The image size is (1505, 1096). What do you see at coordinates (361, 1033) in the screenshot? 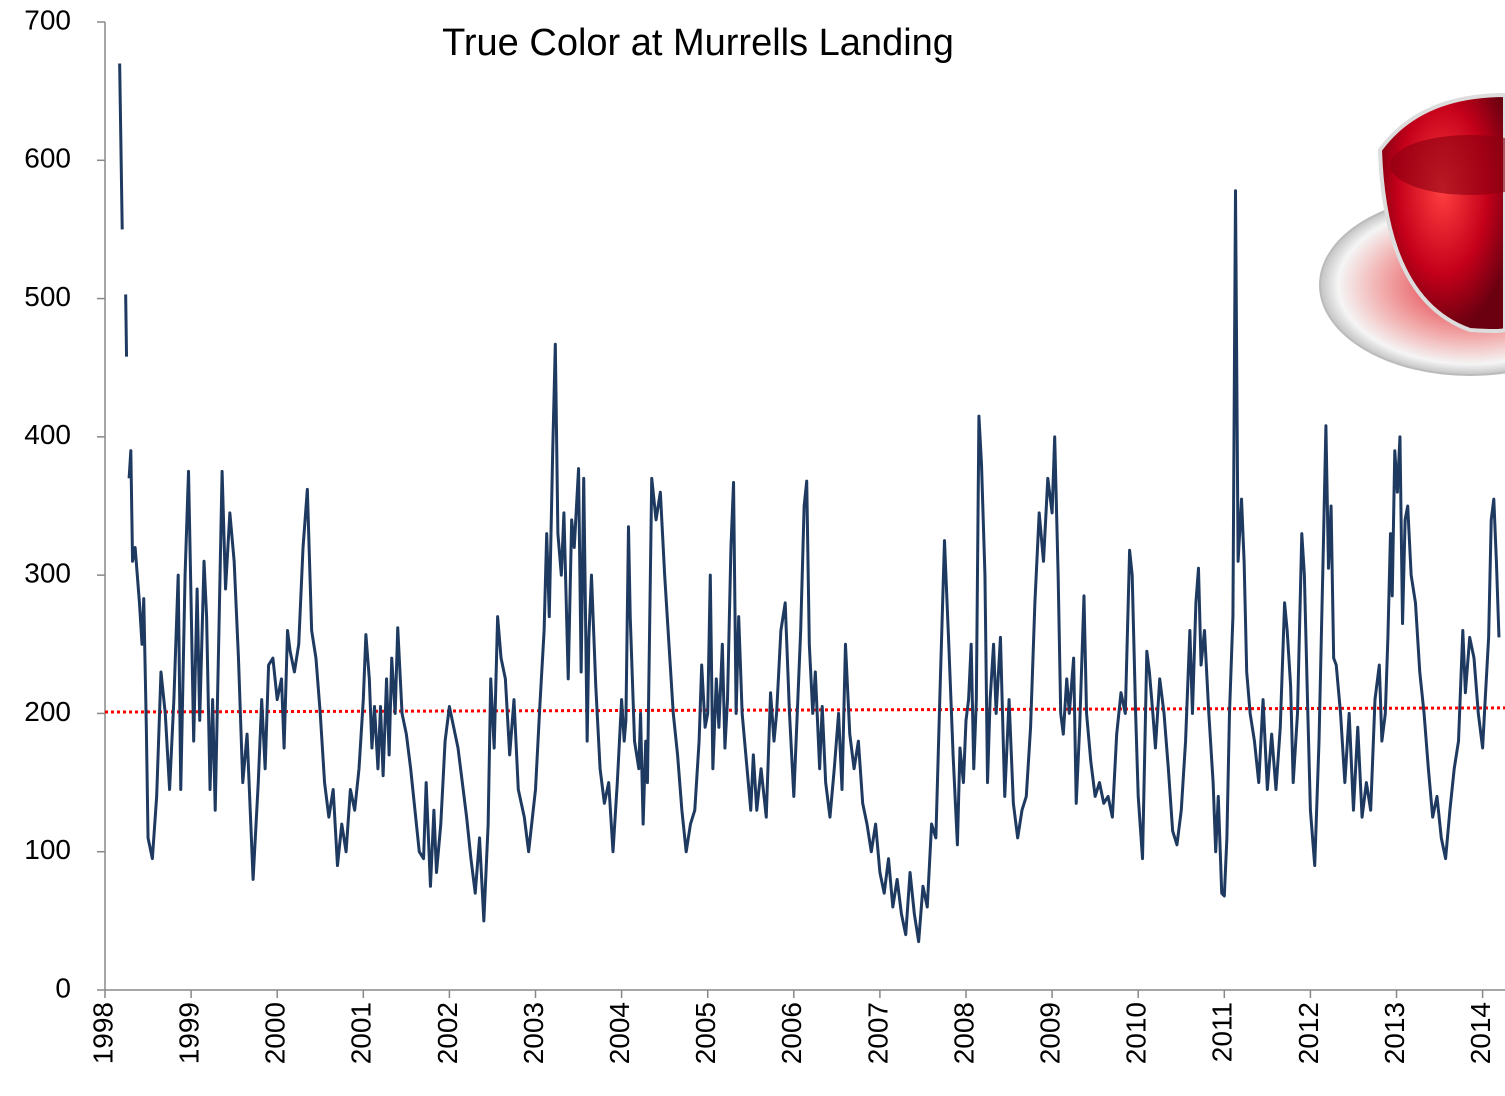
I see `x-tick-label: 2001` at bounding box center [361, 1033].